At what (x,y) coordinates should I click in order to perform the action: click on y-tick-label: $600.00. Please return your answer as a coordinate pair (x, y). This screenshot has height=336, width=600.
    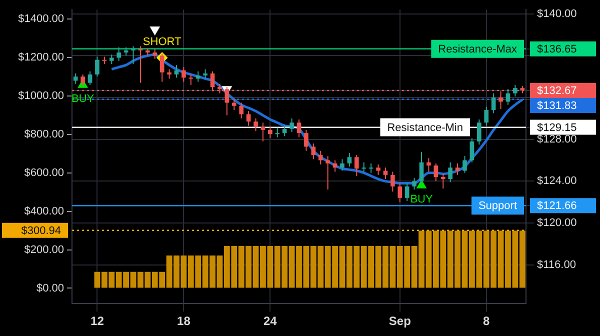
    Looking at the image, I should click on (44, 172).